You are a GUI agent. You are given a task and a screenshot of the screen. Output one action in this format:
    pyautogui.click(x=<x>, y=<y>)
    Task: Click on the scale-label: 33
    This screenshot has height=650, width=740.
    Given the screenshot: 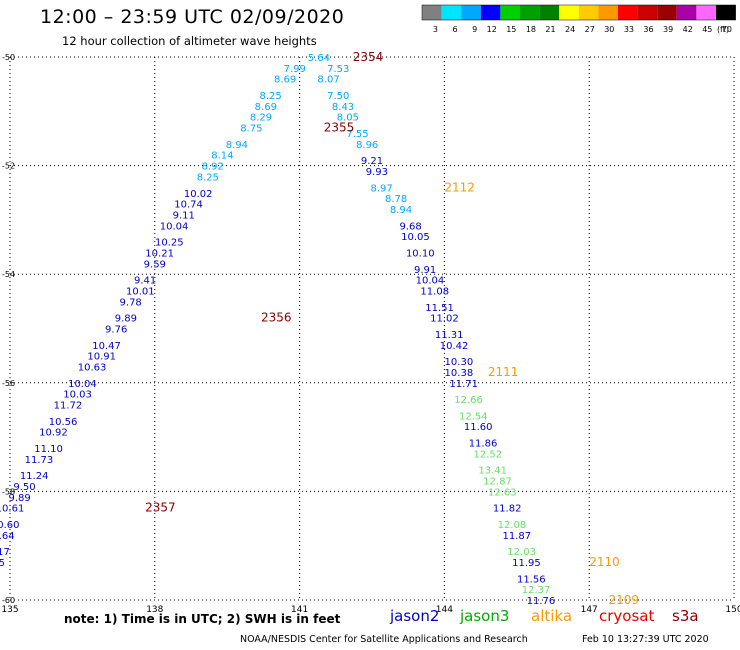 What is the action you would take?
    pyautogui.click(x=629, y=29)
    